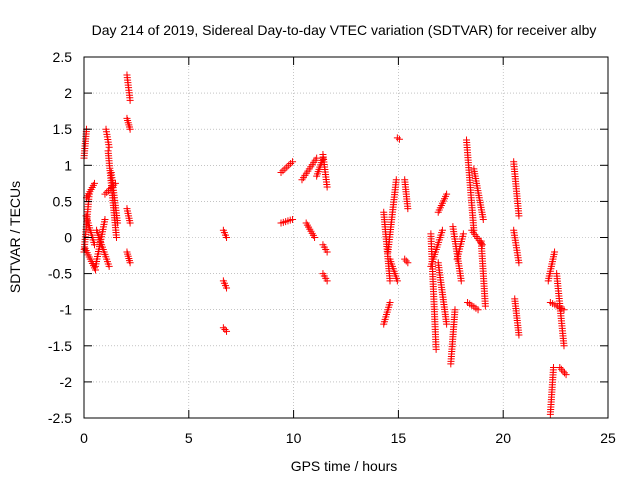  Describe the element at coordinates (68, 165) in the screenshot. I see `y-tick-label: 1` at that location.